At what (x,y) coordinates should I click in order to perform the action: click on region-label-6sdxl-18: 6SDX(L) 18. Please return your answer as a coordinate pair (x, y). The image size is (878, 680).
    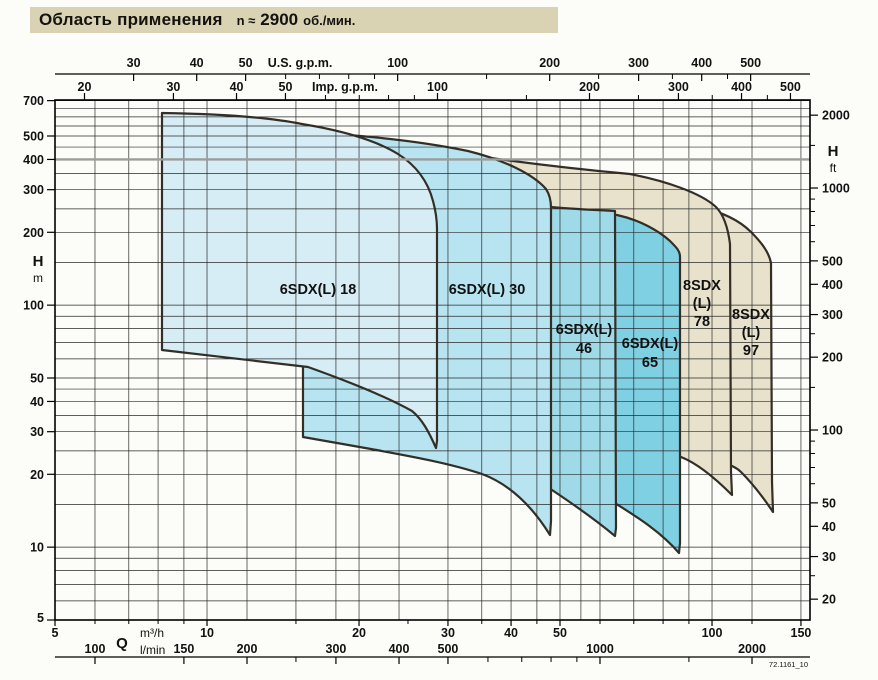
    Looking at the image, I should click on (318, 290).